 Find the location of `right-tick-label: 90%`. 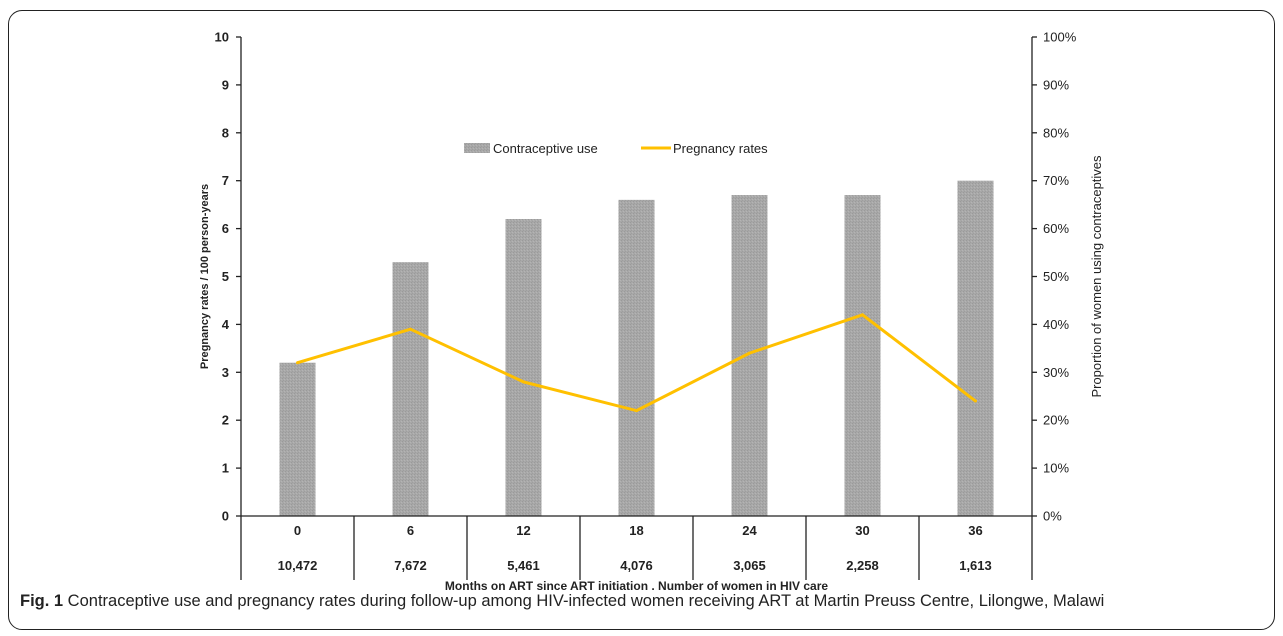

right-tick-label: 90% is located at coordinates (1056, 84).